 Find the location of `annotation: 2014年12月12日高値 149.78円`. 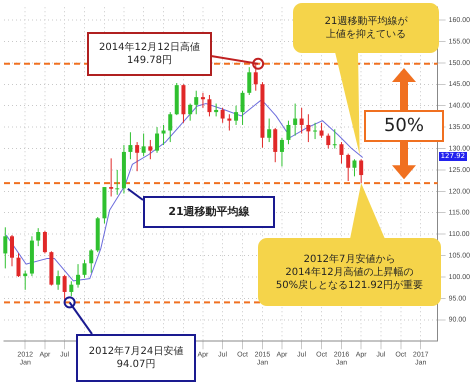

annotation: 2014年12月12日高値 149.78円 is located at coordinates (149, 54).